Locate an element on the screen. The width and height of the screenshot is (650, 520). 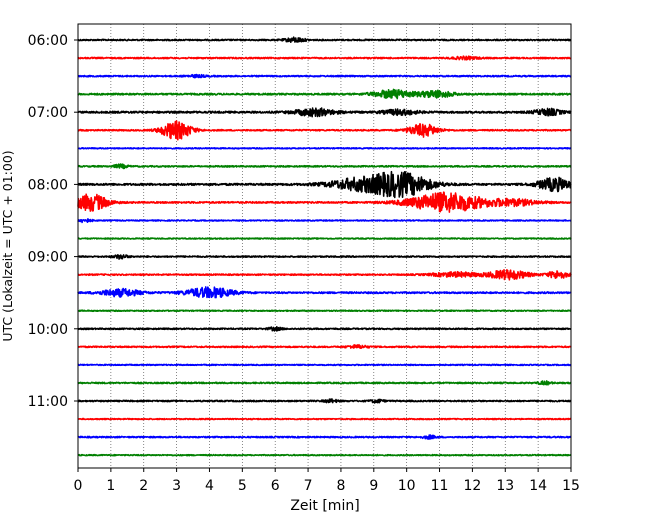
x-tick-label: 3 is located at coordinates (176, 486).